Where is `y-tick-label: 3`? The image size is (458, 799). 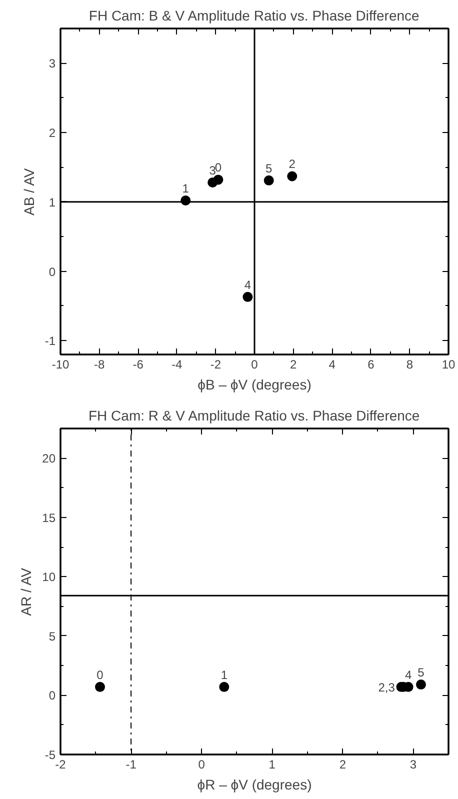 y-tick-label: 3 is located at coordinates (52, 63).